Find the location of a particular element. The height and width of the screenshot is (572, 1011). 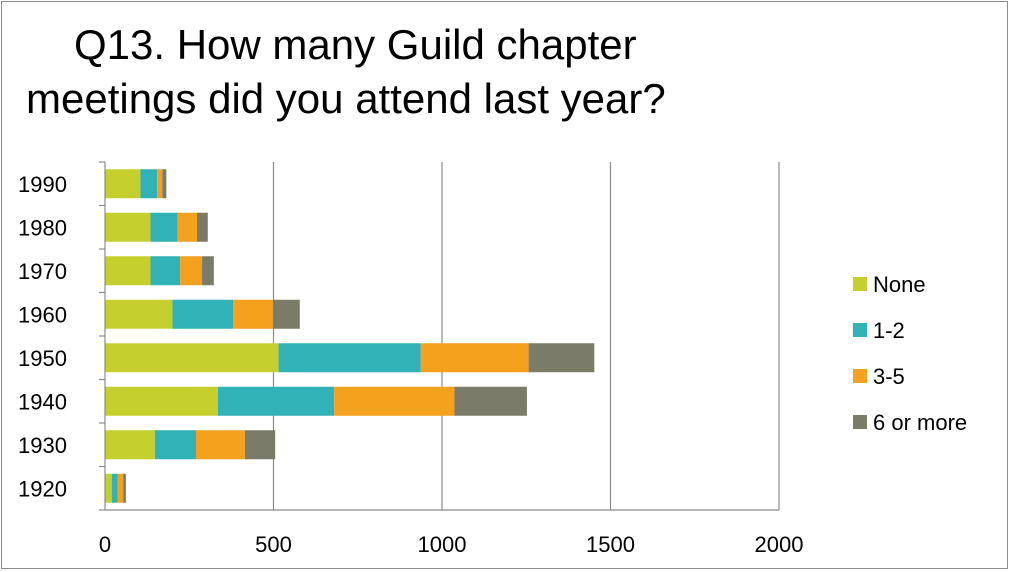

legend-label: 6 or more is located at coordinates (920, 422).